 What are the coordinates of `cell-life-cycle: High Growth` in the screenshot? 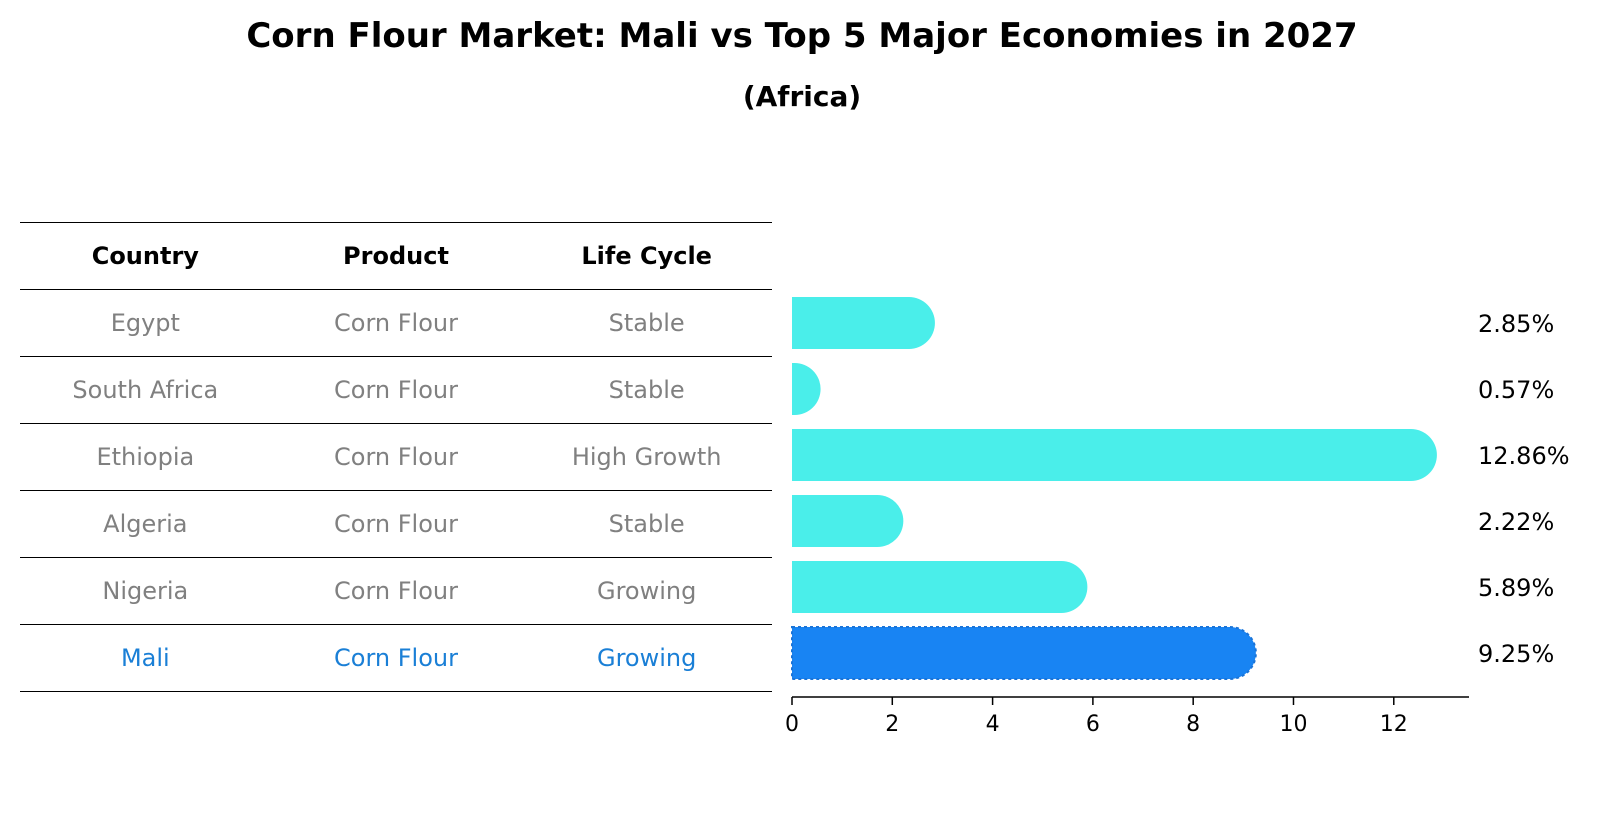 It's located at (646, 457).